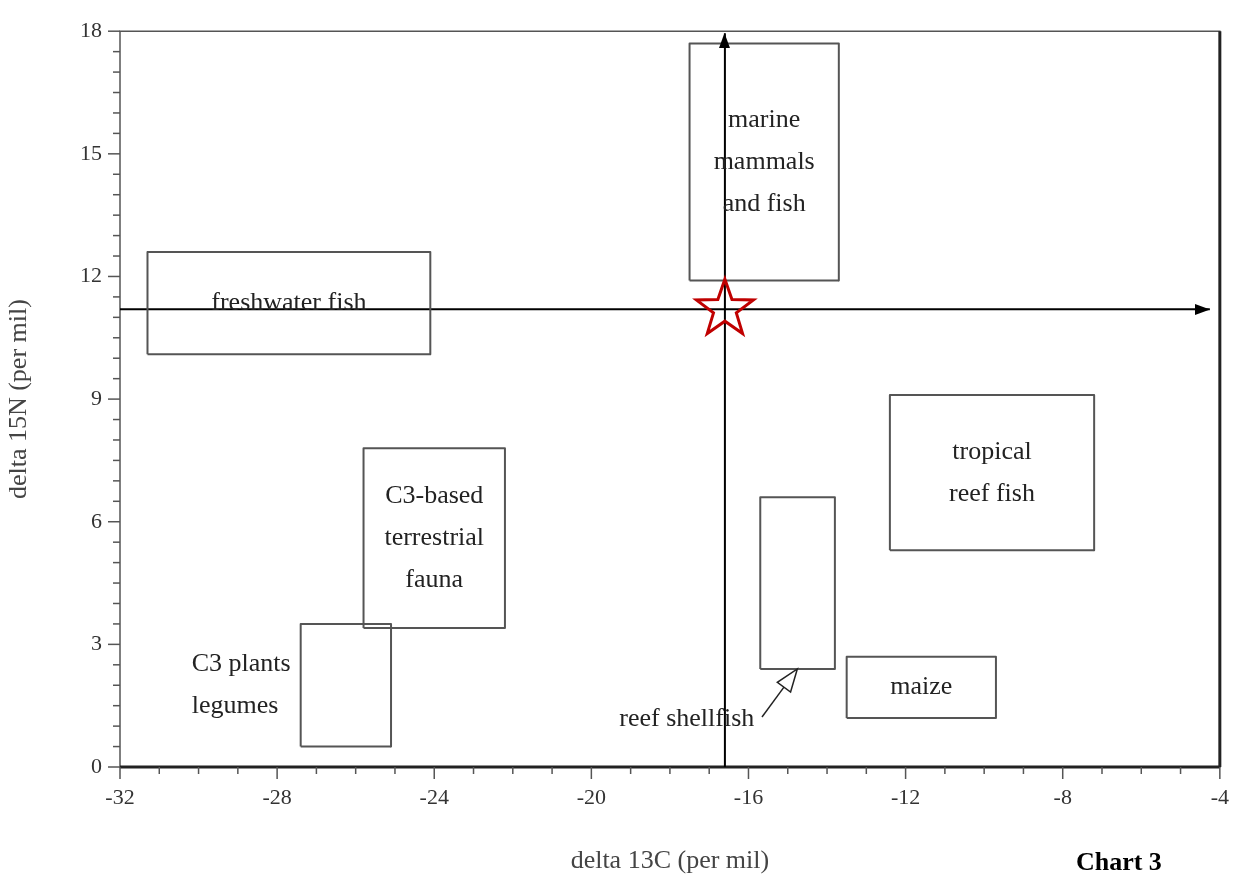 The image size is (1247, 881). I want to click on y-axis-title: delta 15N (per mil), so click(18, 399).